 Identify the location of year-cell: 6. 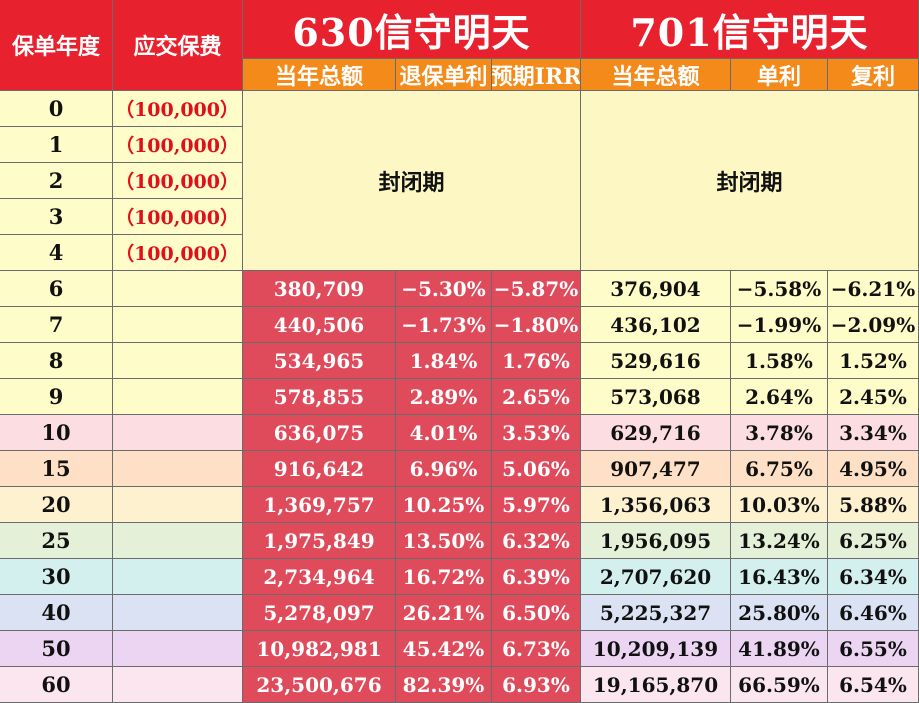
(56, 289).